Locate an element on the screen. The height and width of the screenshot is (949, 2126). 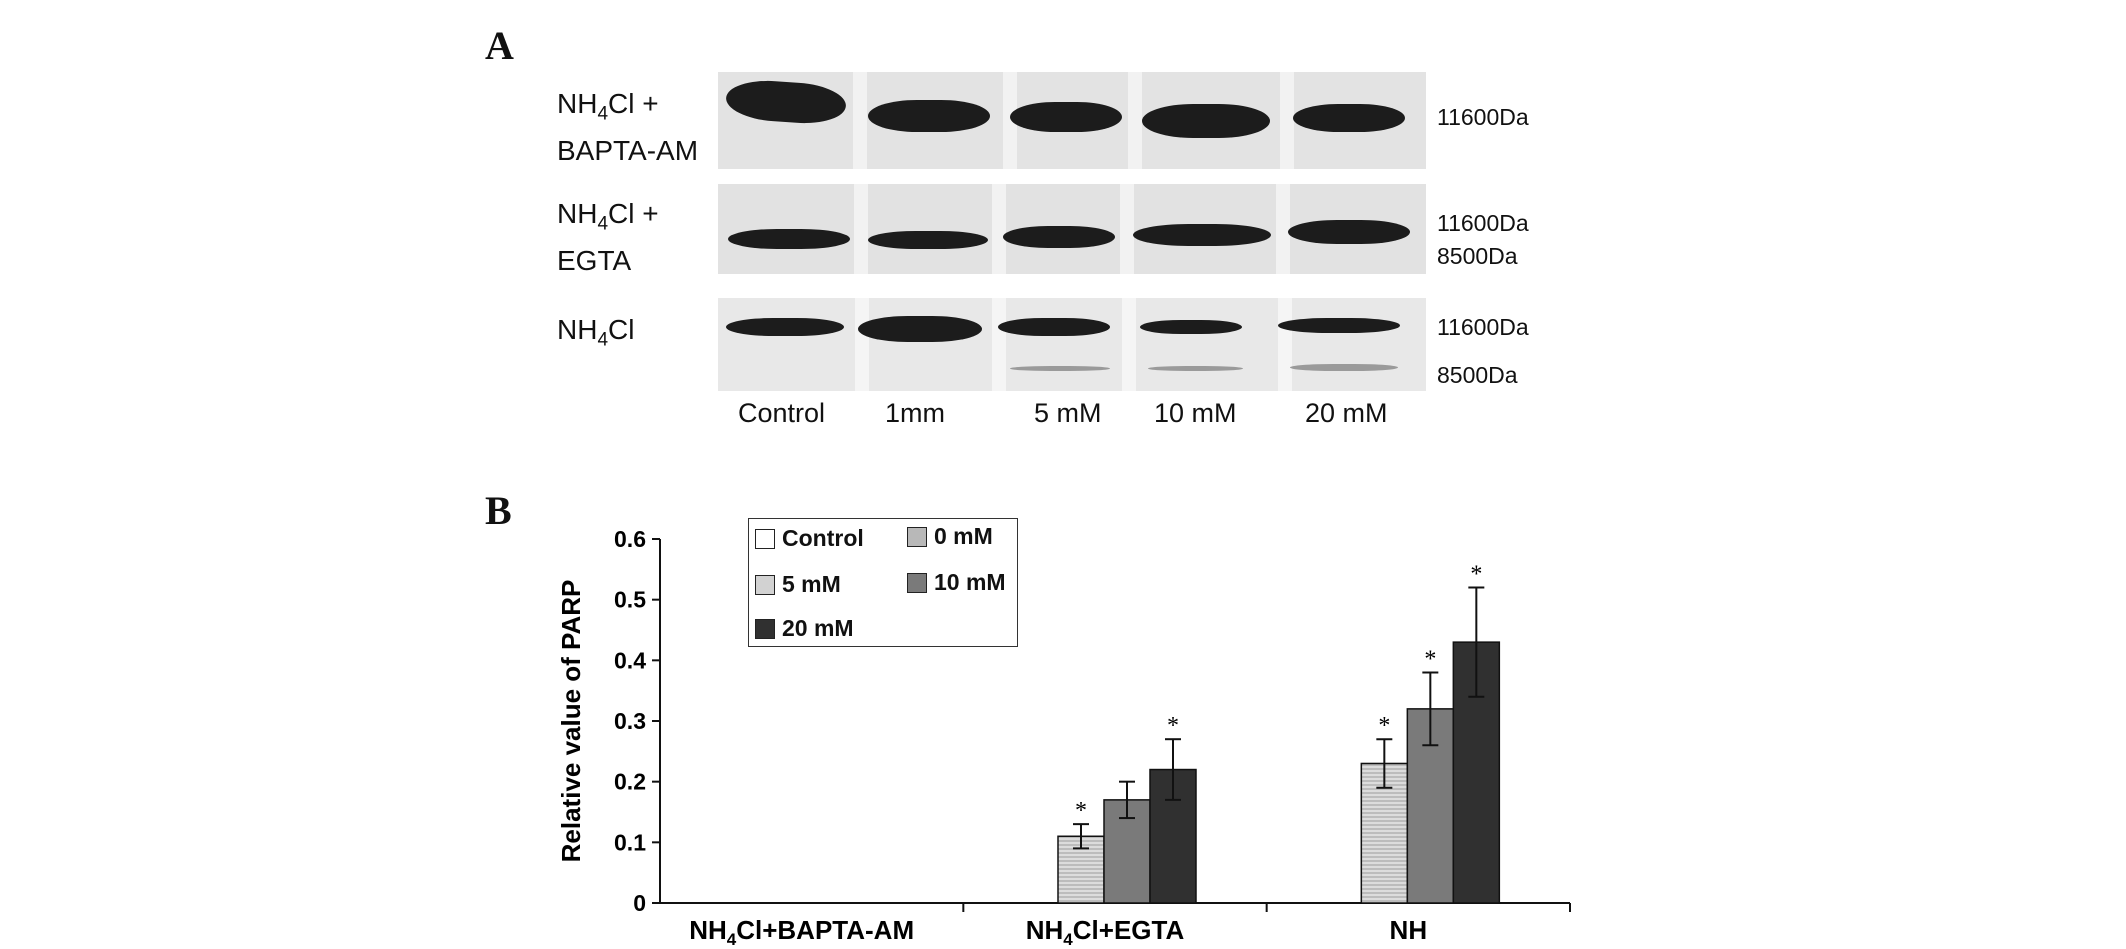
y-tick-label: 0.4 is located at coordinates (630, 660).